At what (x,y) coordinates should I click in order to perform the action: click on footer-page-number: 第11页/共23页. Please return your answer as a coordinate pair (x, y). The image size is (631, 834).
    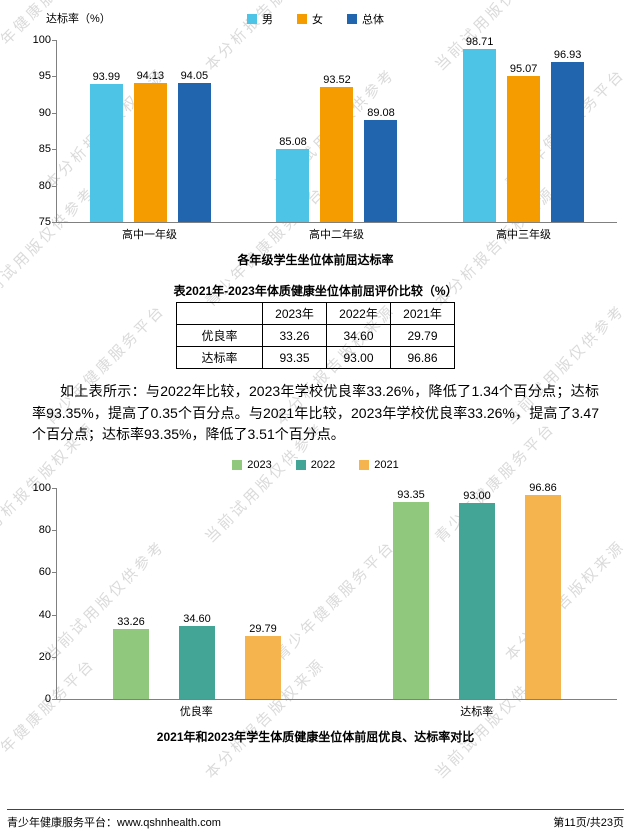
    Looking at the image, I should click on (588, 823).